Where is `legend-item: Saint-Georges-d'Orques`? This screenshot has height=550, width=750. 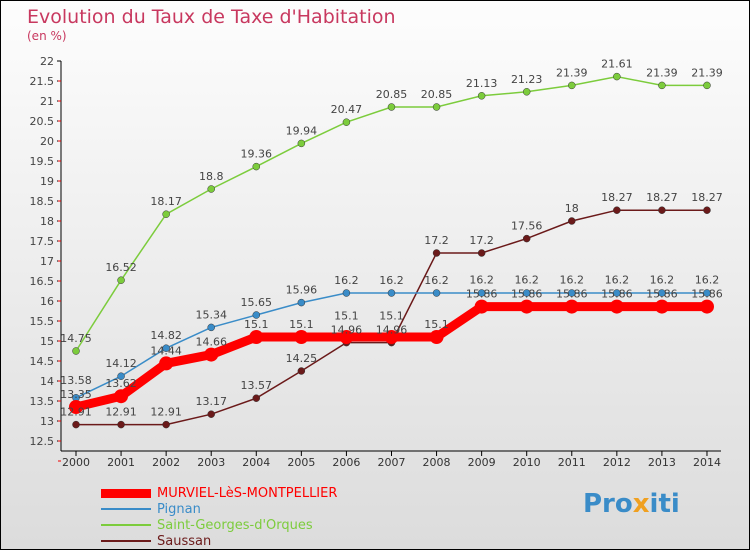 legend-item: Saint-Georges-d'Orques is located at coordinates (219, 525).